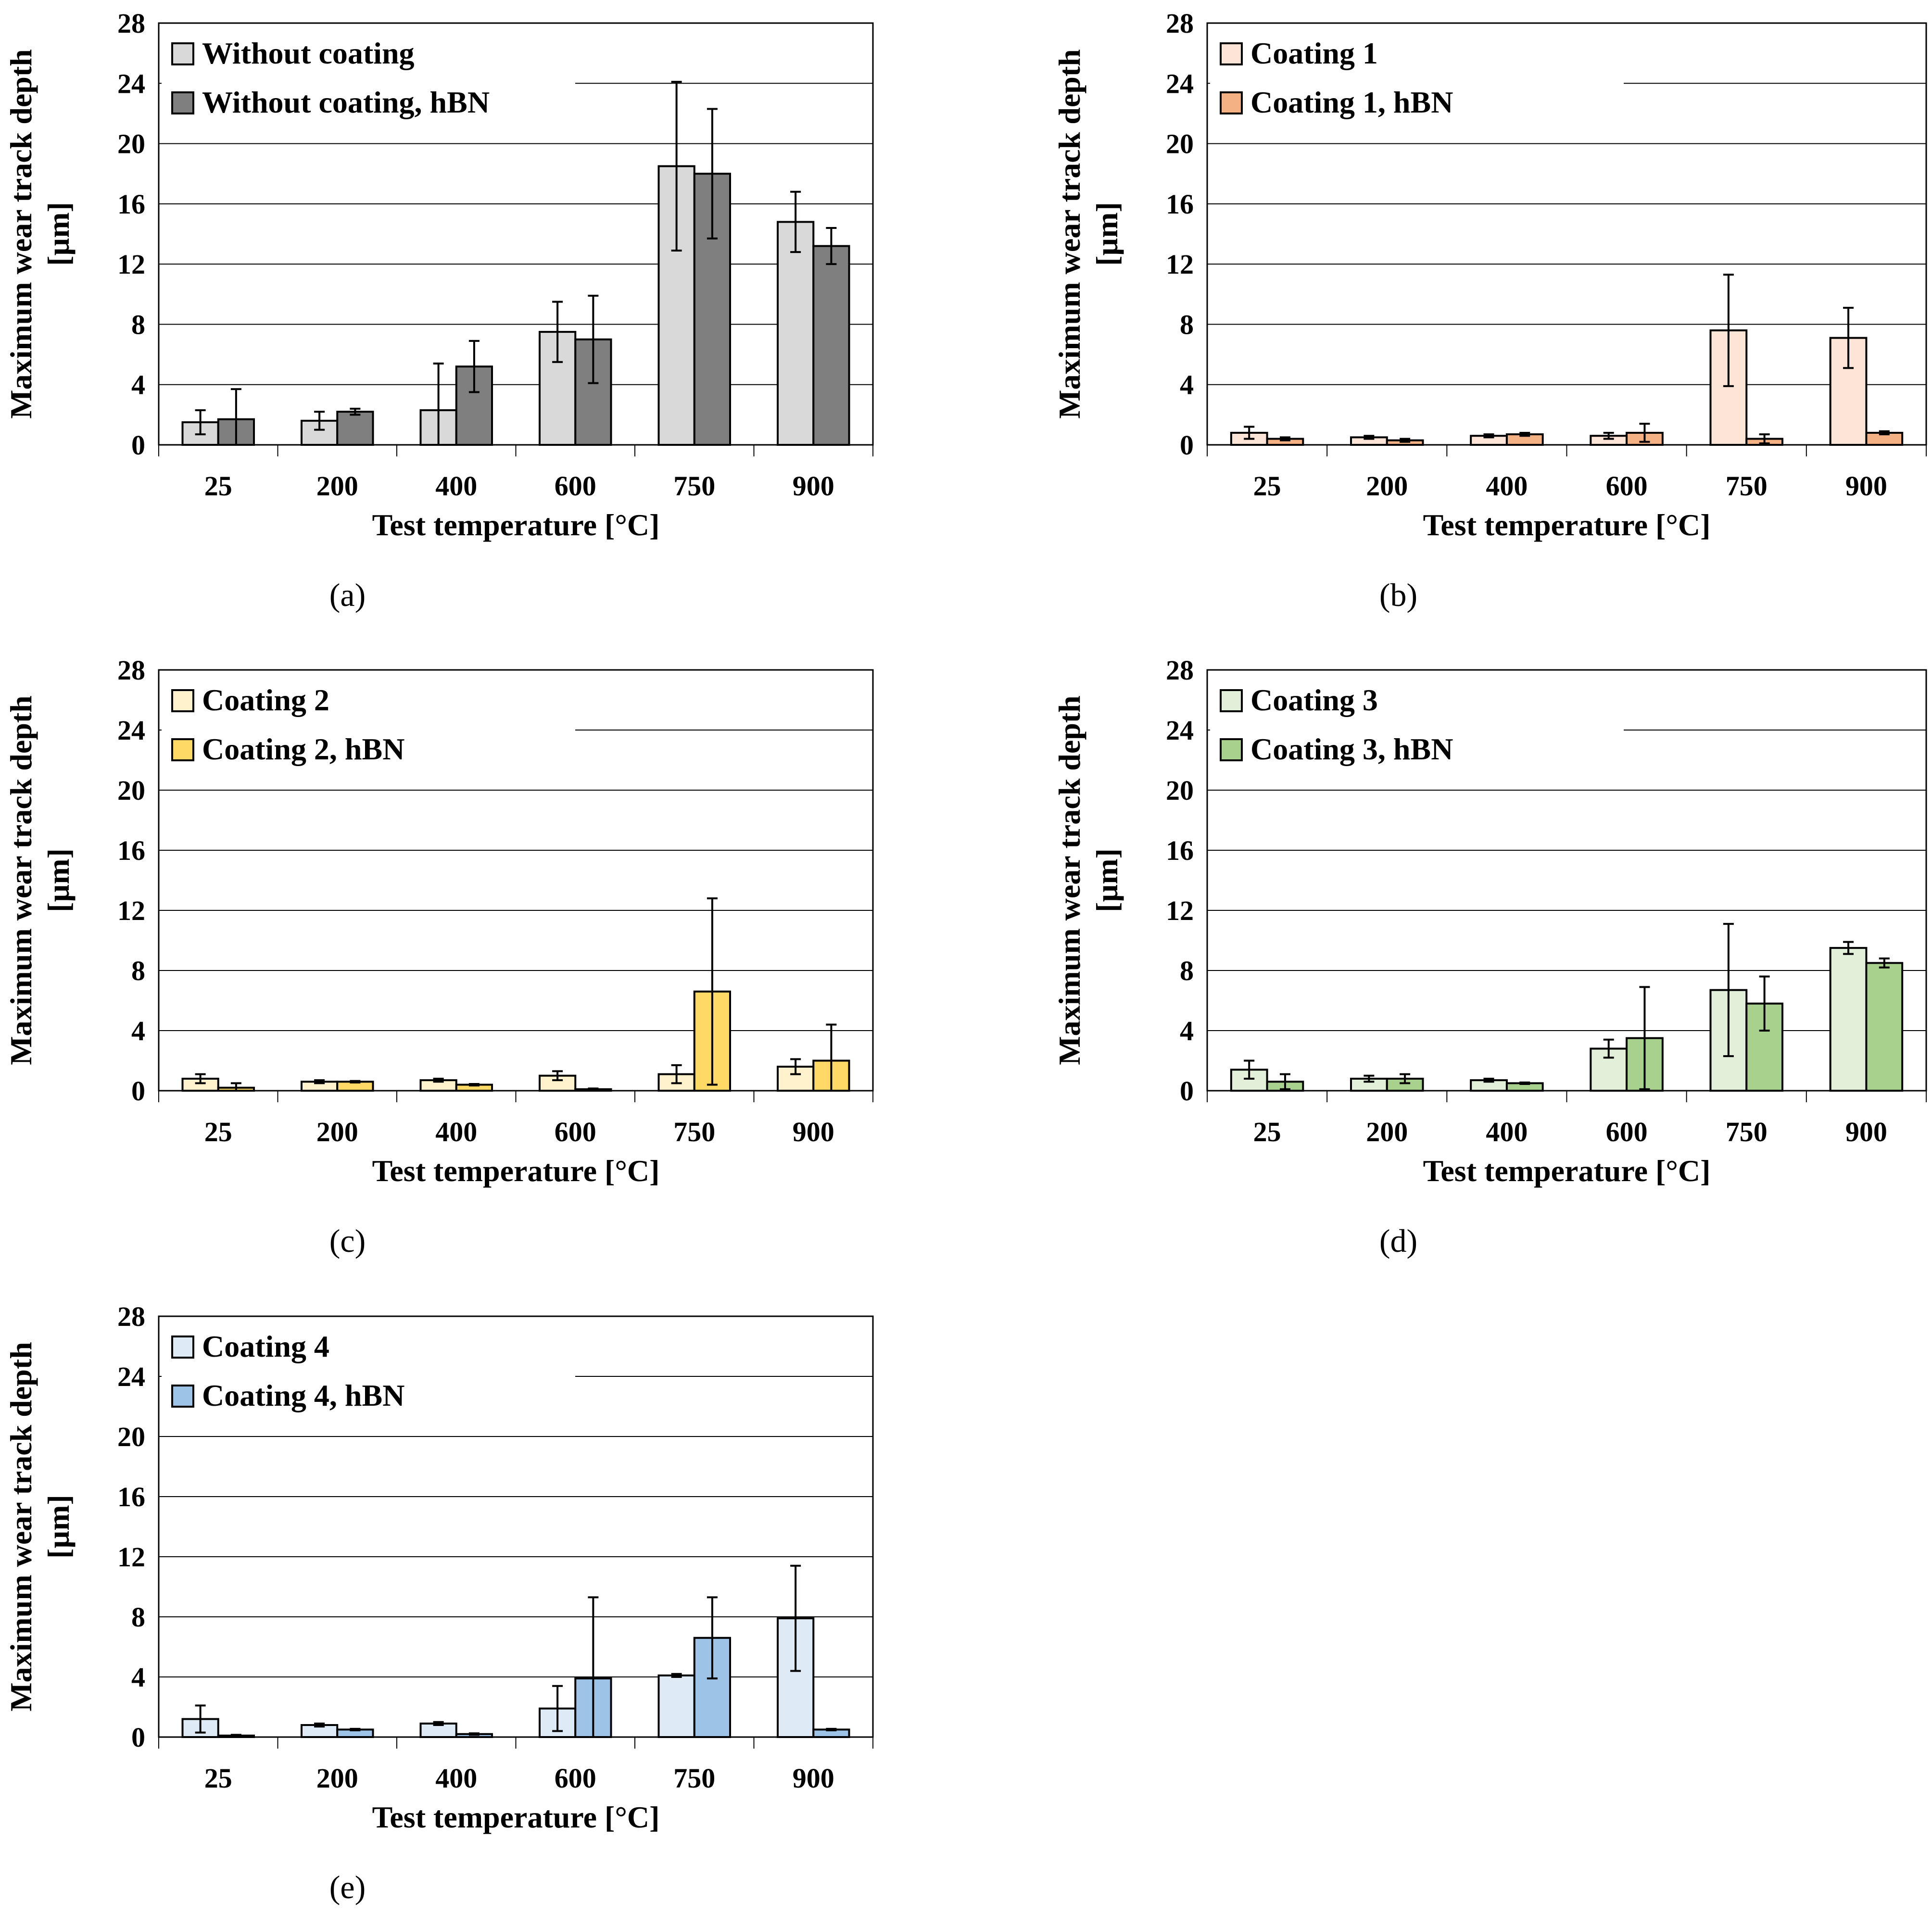 This screenshot has width=1932, height=1915. Describe the element at coordinates (346, 102) in the screenshot. I see `legend-label: Without coating, hBN` at that location.